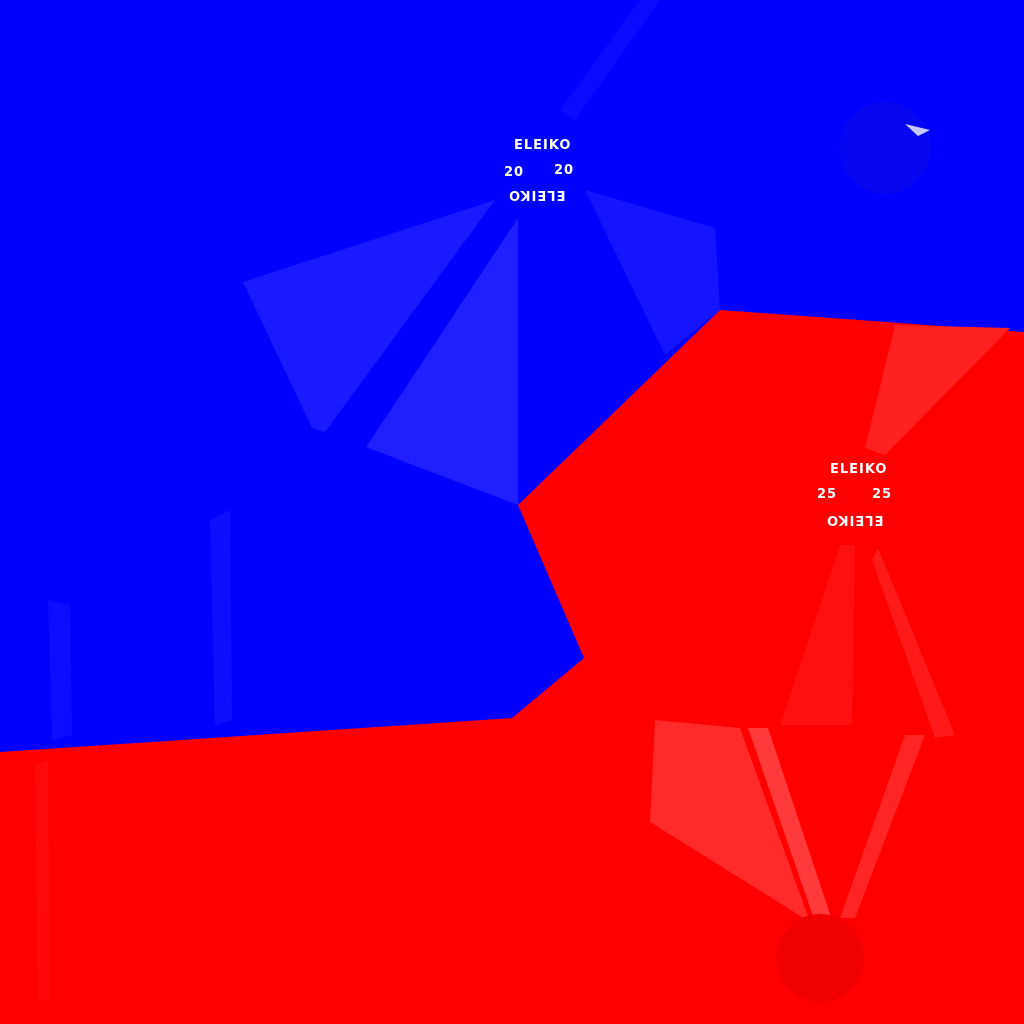 The height and width of the screenshot is (1024, 1024). I want to click on collar-hub, so click(885, 148).